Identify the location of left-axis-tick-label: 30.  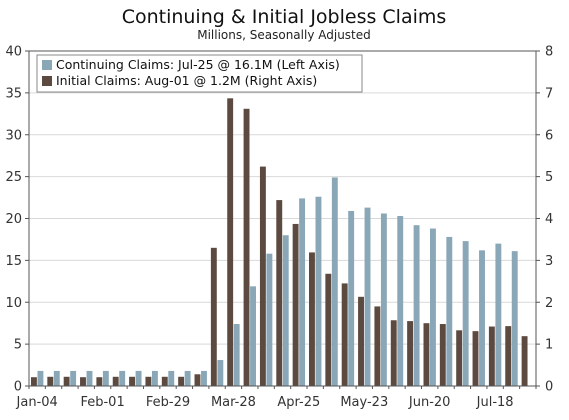
(13, 135).